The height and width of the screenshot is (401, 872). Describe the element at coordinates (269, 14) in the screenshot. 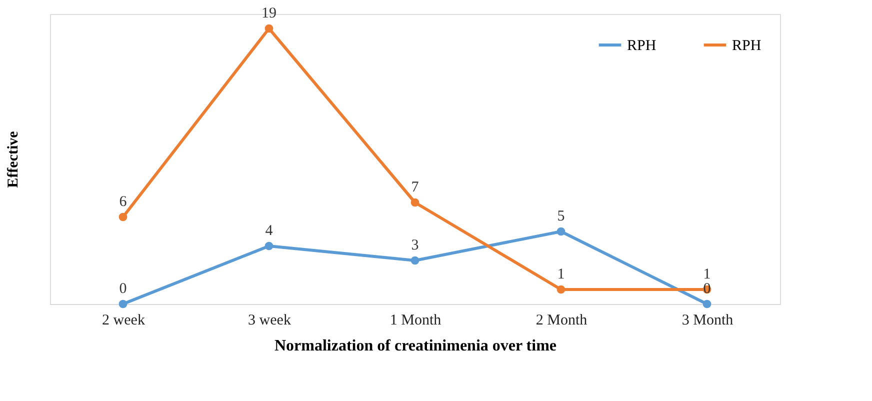

I see `data-label: 19` at that location.